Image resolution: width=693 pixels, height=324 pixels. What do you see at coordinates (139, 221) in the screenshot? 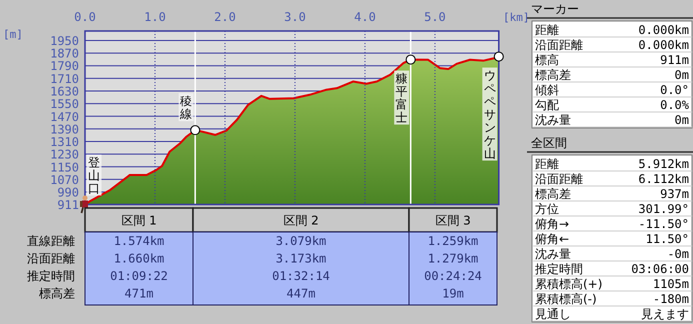
I see `category-label: 区間 1` at bounding box center [139, 221].